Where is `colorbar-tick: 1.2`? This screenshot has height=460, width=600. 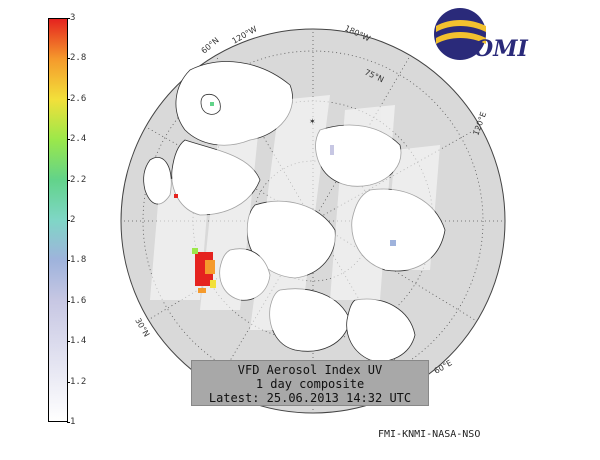 colorbar-tick: 1.2 is located at coordinates (76, 382).